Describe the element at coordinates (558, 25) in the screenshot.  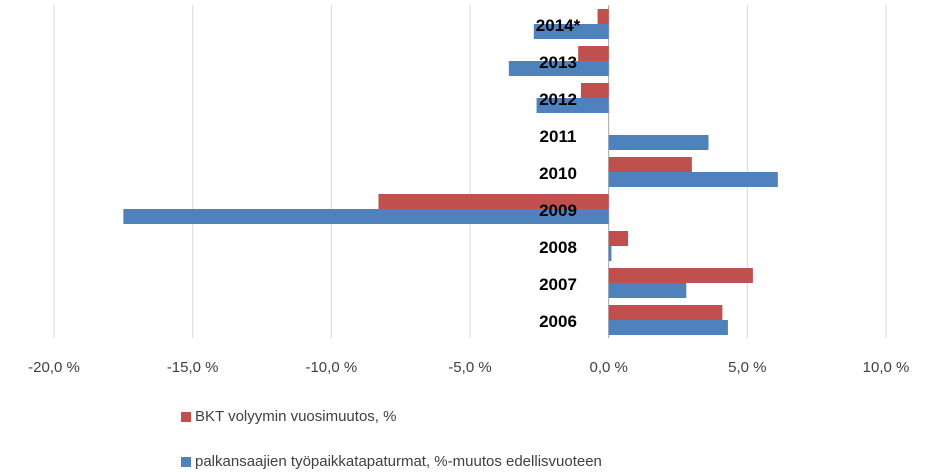
I see `category-label: 2014*` at that location.